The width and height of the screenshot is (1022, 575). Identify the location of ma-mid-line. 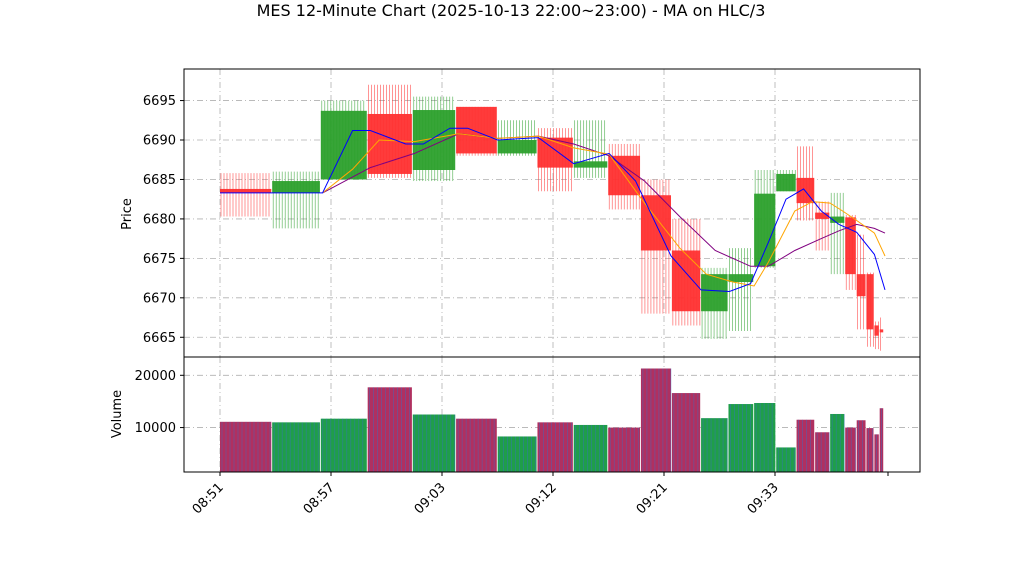
(604, 210).